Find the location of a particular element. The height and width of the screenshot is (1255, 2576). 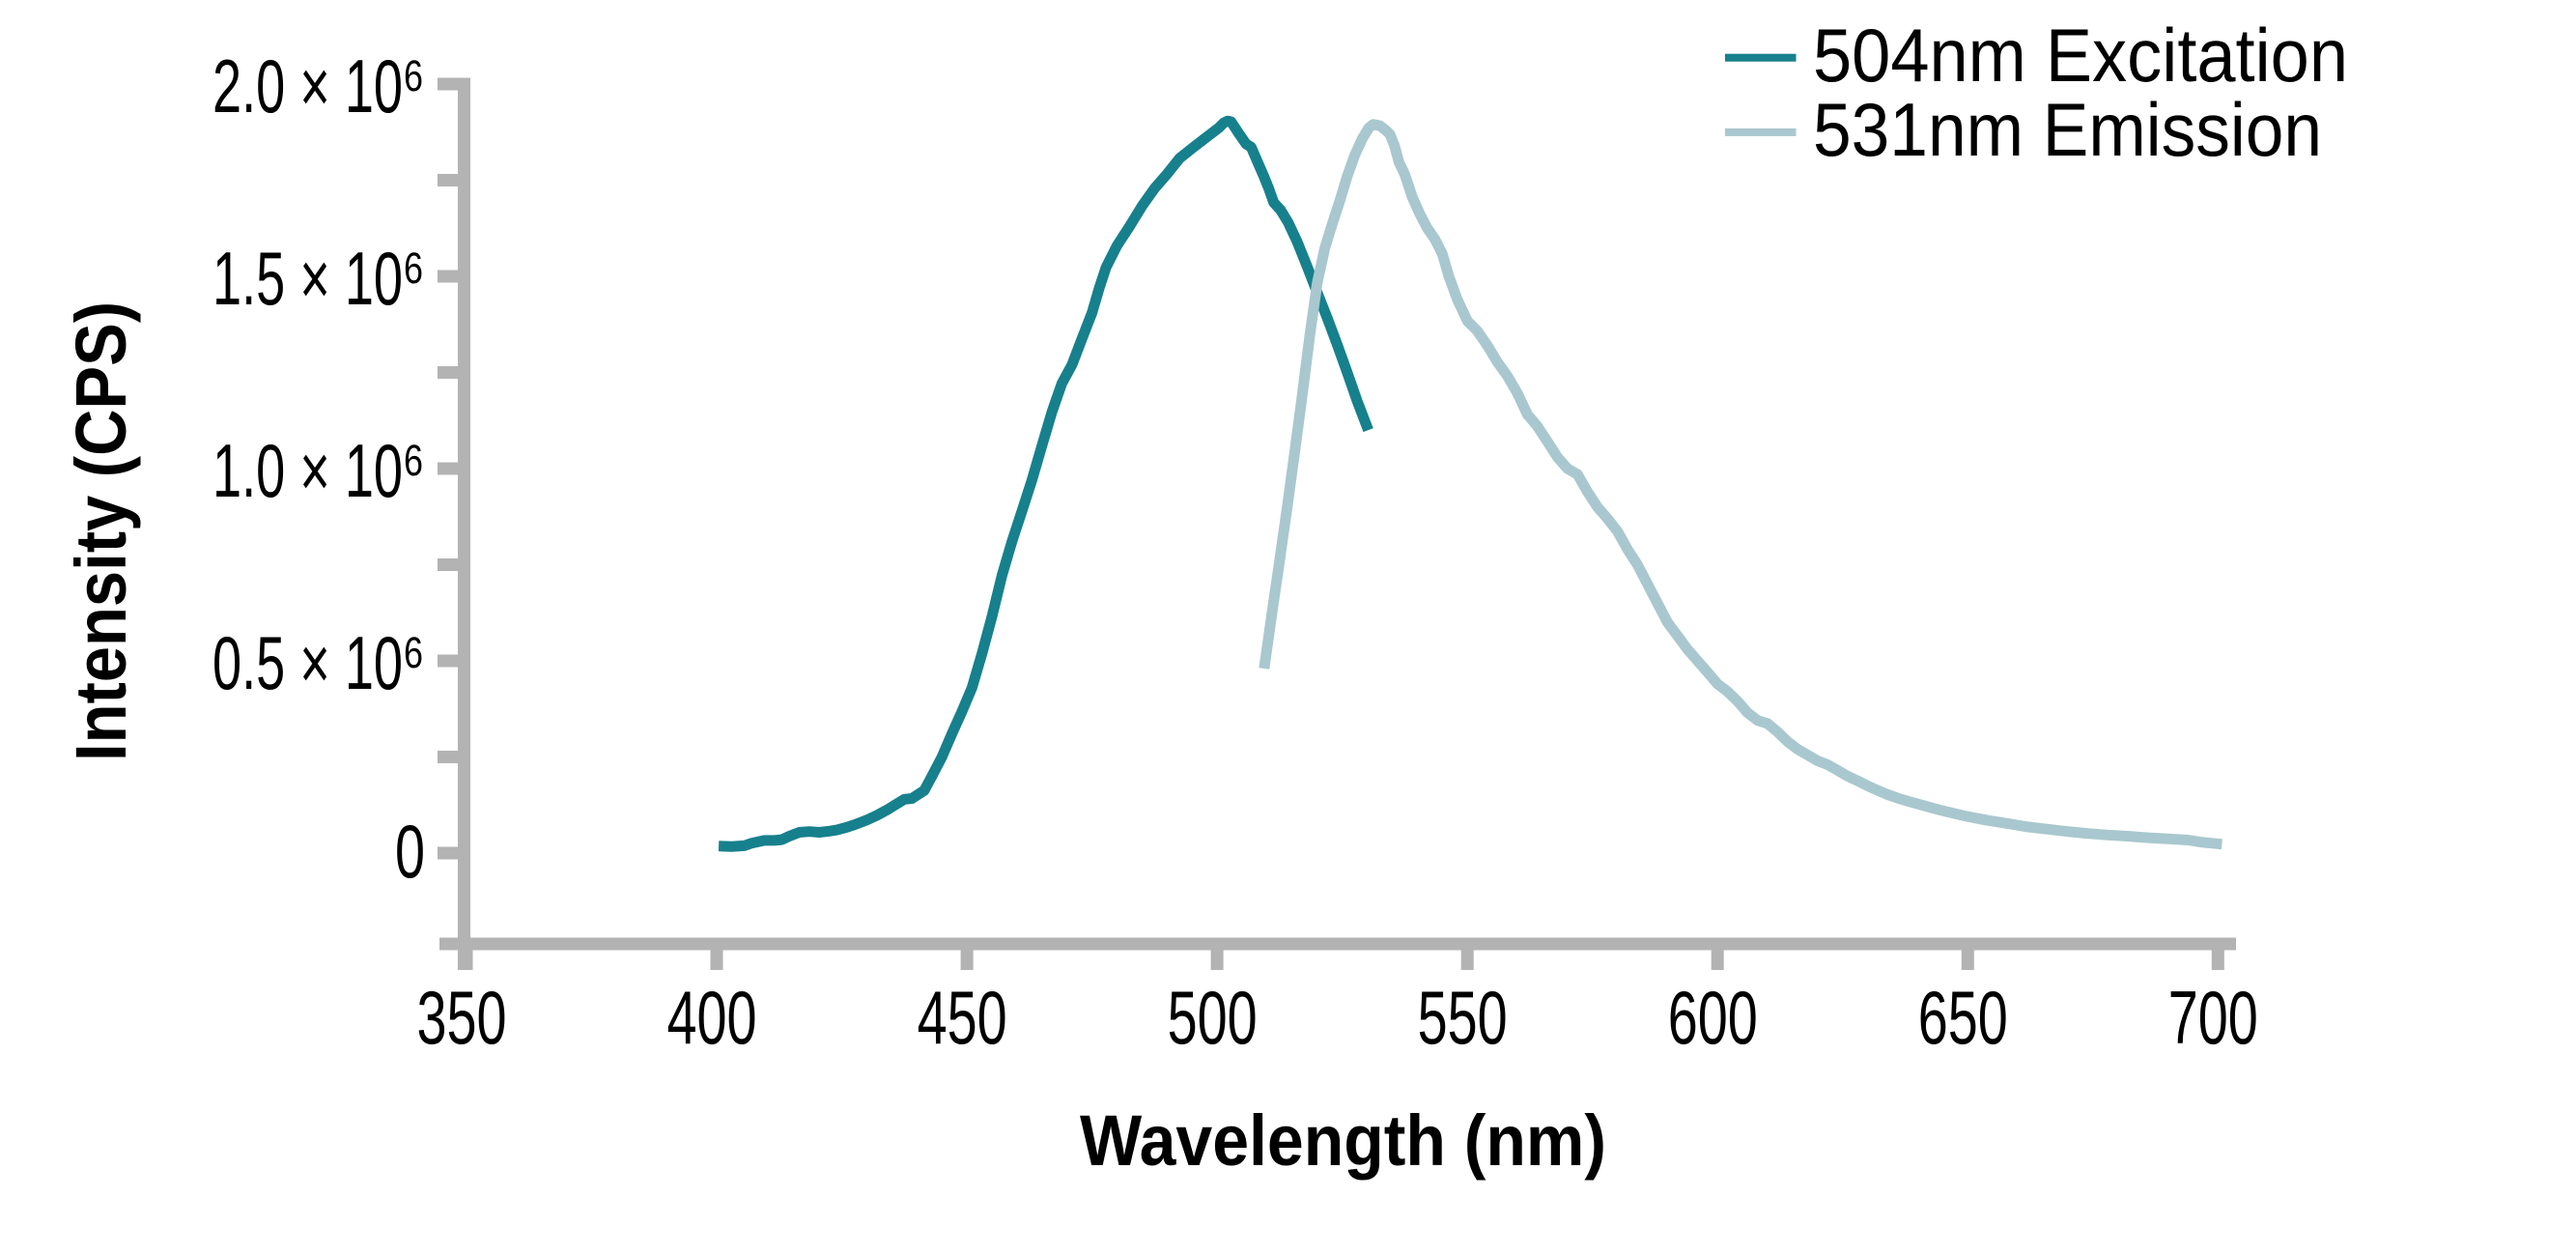

svg-text: 0.5 × 10 is located at coordinates (307, 663).